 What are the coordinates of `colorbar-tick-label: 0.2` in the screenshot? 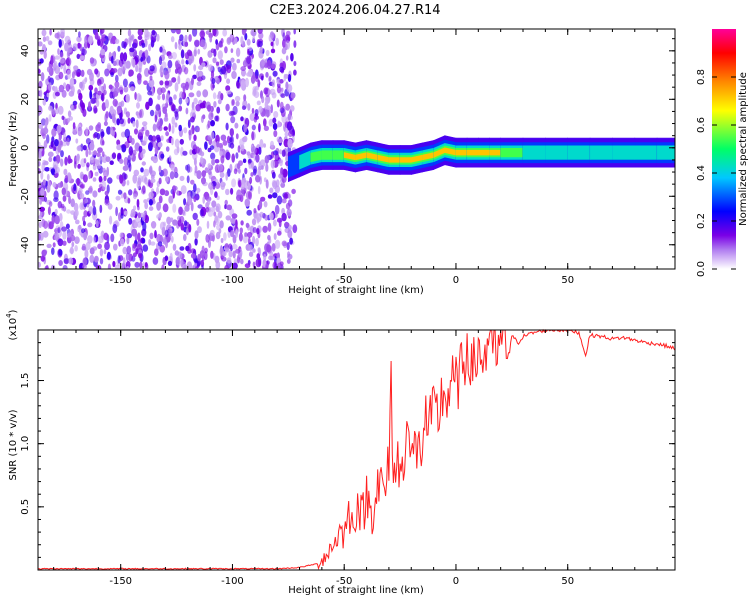 It's located at (701, 221).